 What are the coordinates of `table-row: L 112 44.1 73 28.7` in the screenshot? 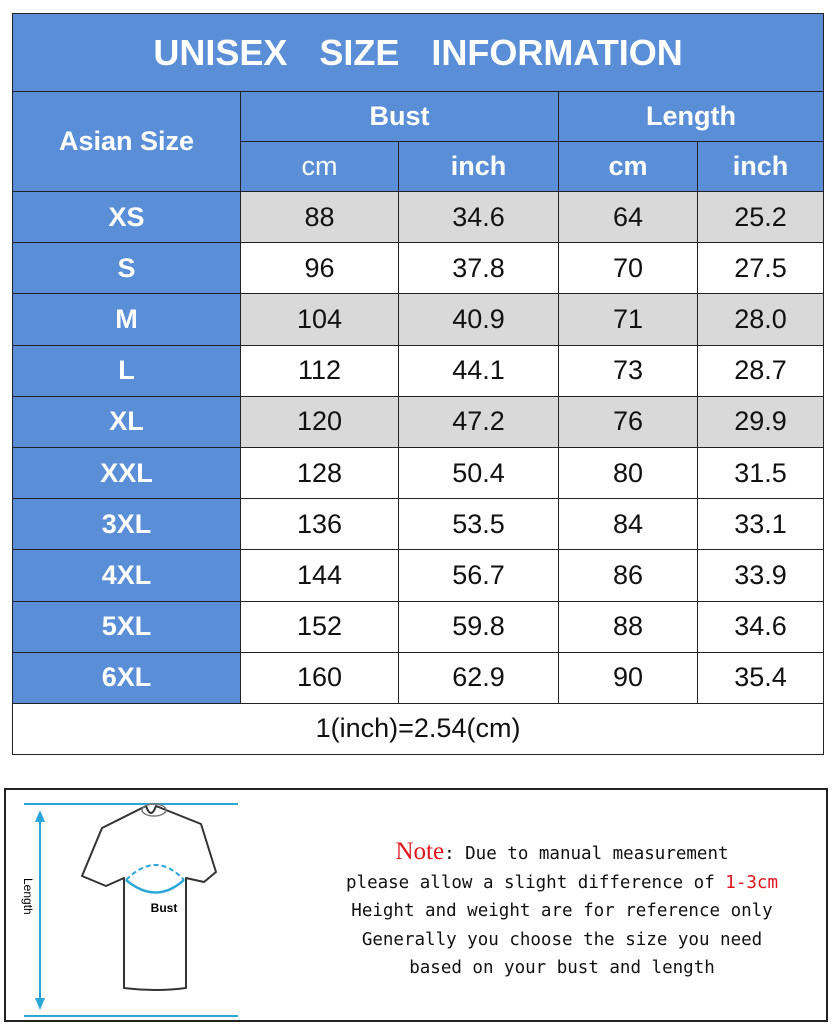 It's located at (418, 370).